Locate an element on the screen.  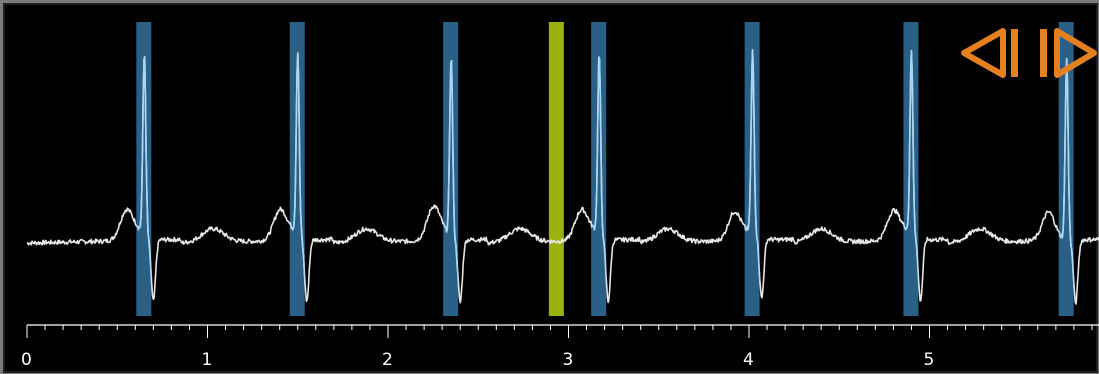
prev-beat-button is located at coordinates (989, 53).